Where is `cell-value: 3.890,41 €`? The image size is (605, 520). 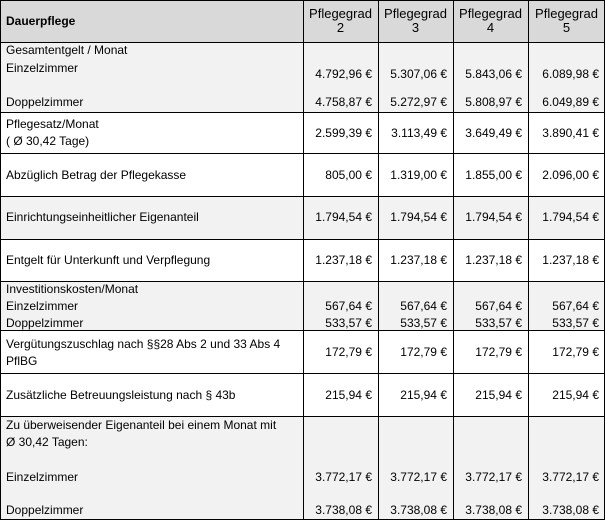
cell-value: 3.890,41 € is located at coordinates (570, 133).